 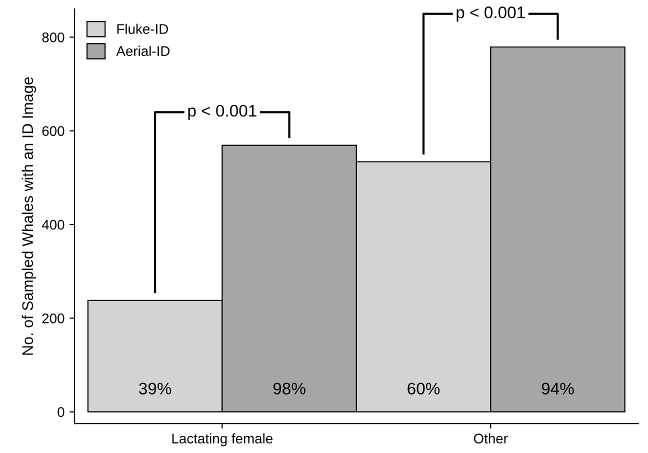 What do you see at coordinates (424, 388) in the screenshot?
I see `annotation: 60%` at bounding box center [424, 388].